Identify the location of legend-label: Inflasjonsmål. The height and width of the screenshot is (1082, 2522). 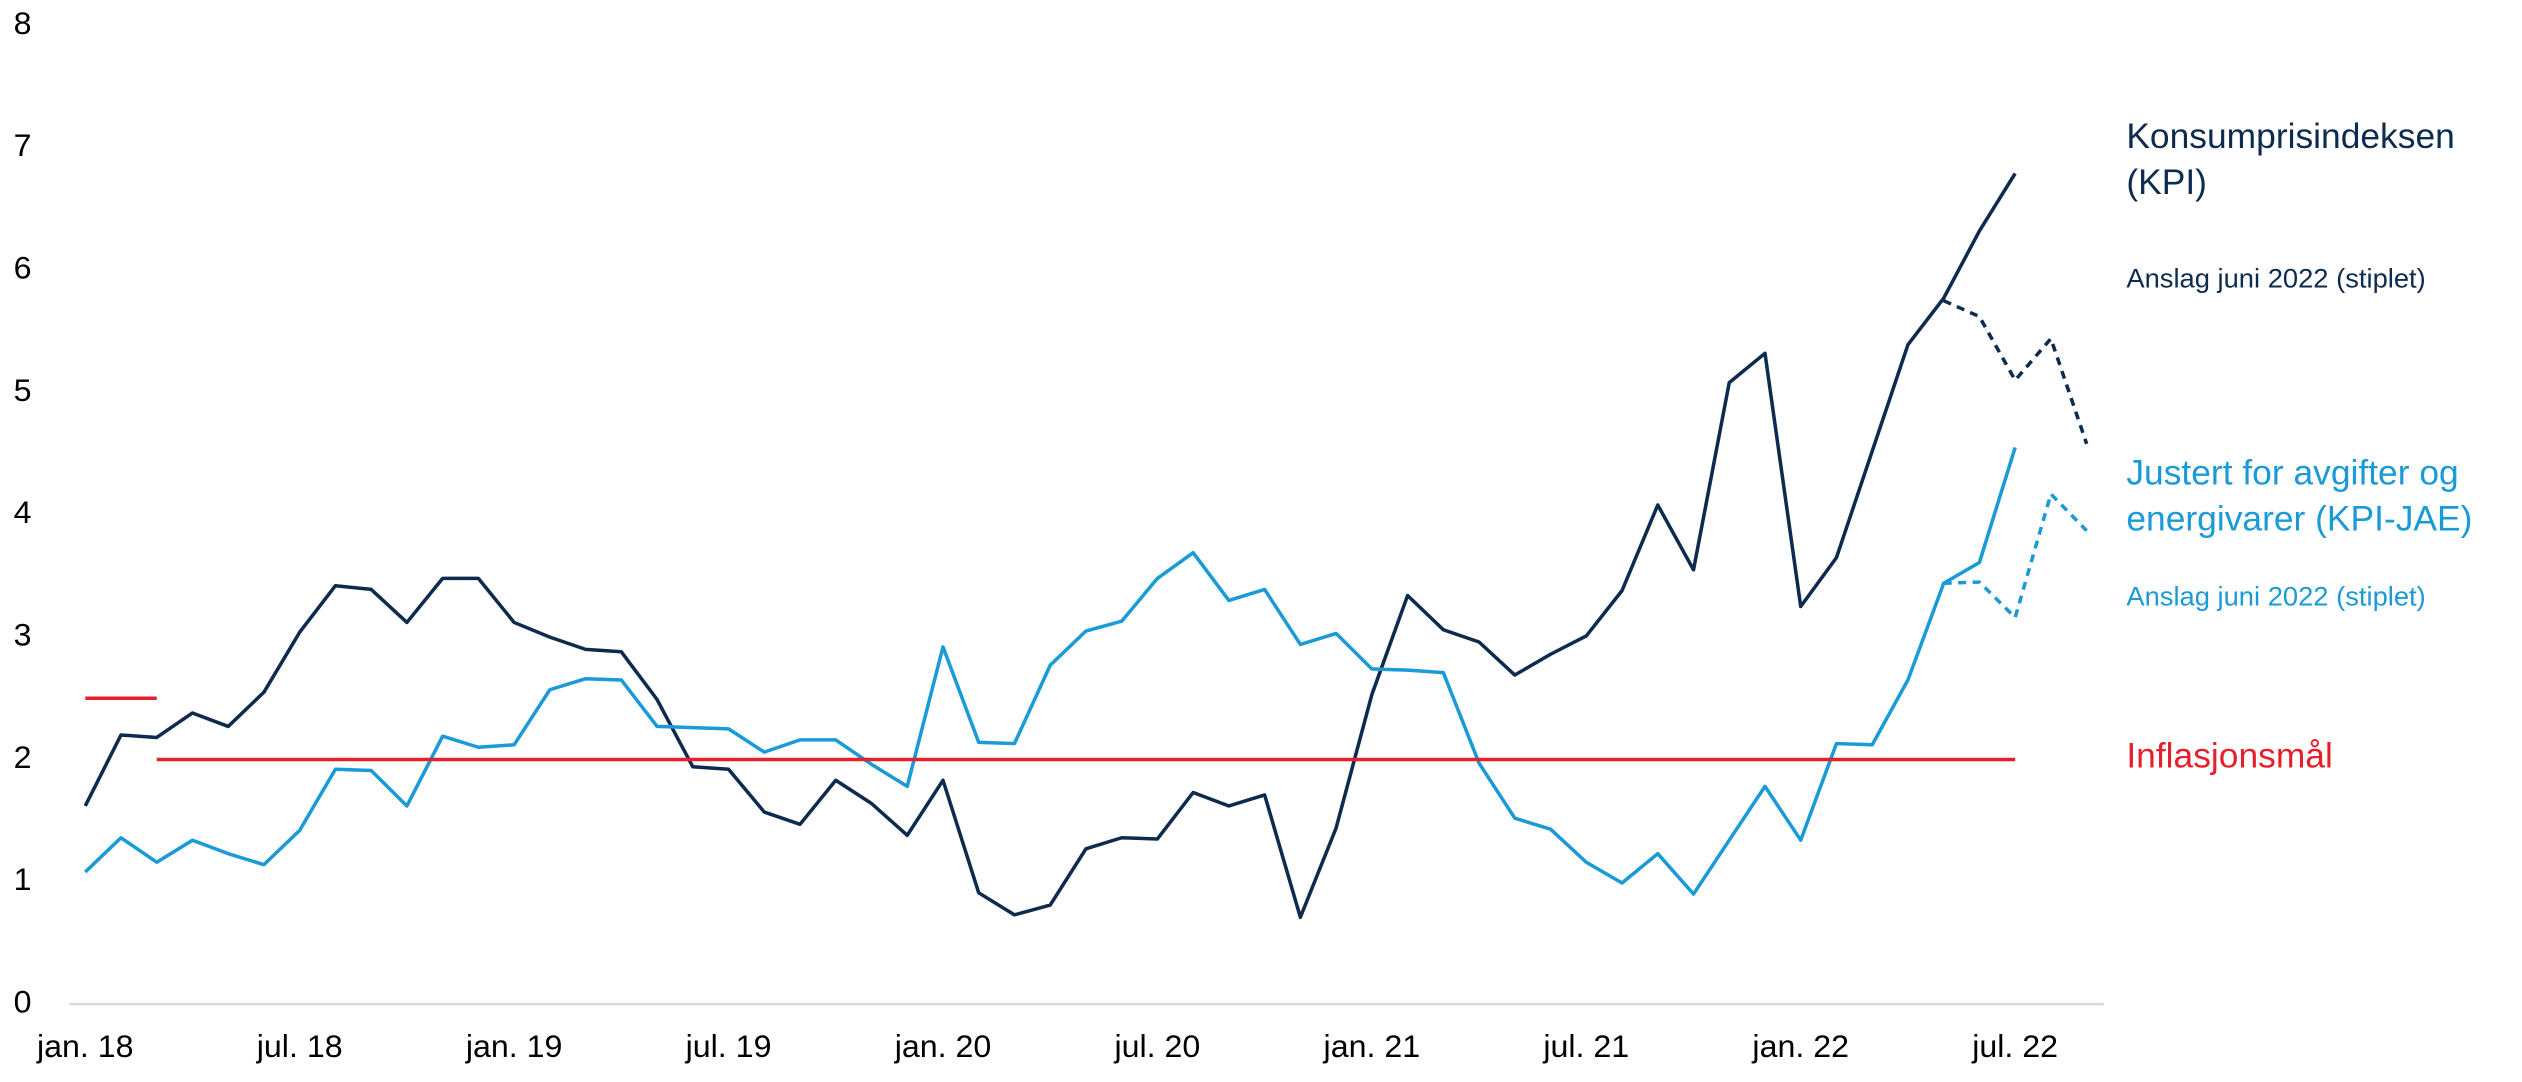
(2229, 755).